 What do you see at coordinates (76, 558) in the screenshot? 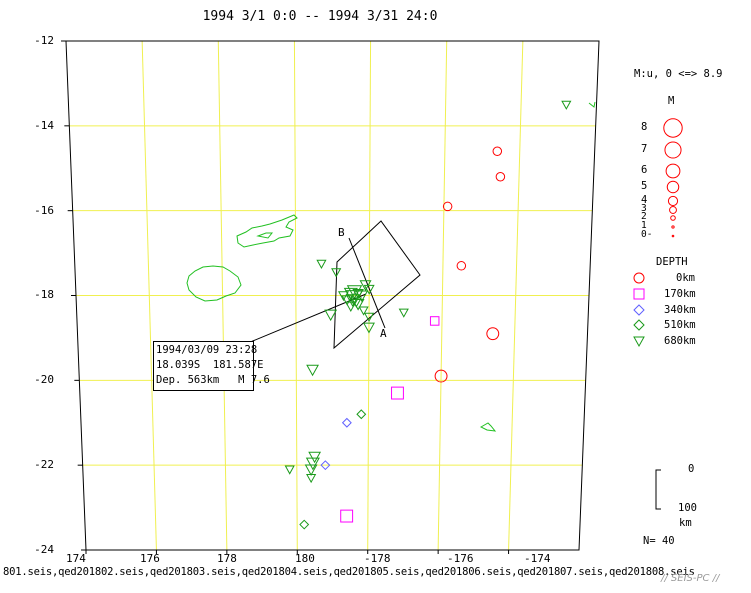
I see `x-tick-label: 174` at bounding box center [76, 558].